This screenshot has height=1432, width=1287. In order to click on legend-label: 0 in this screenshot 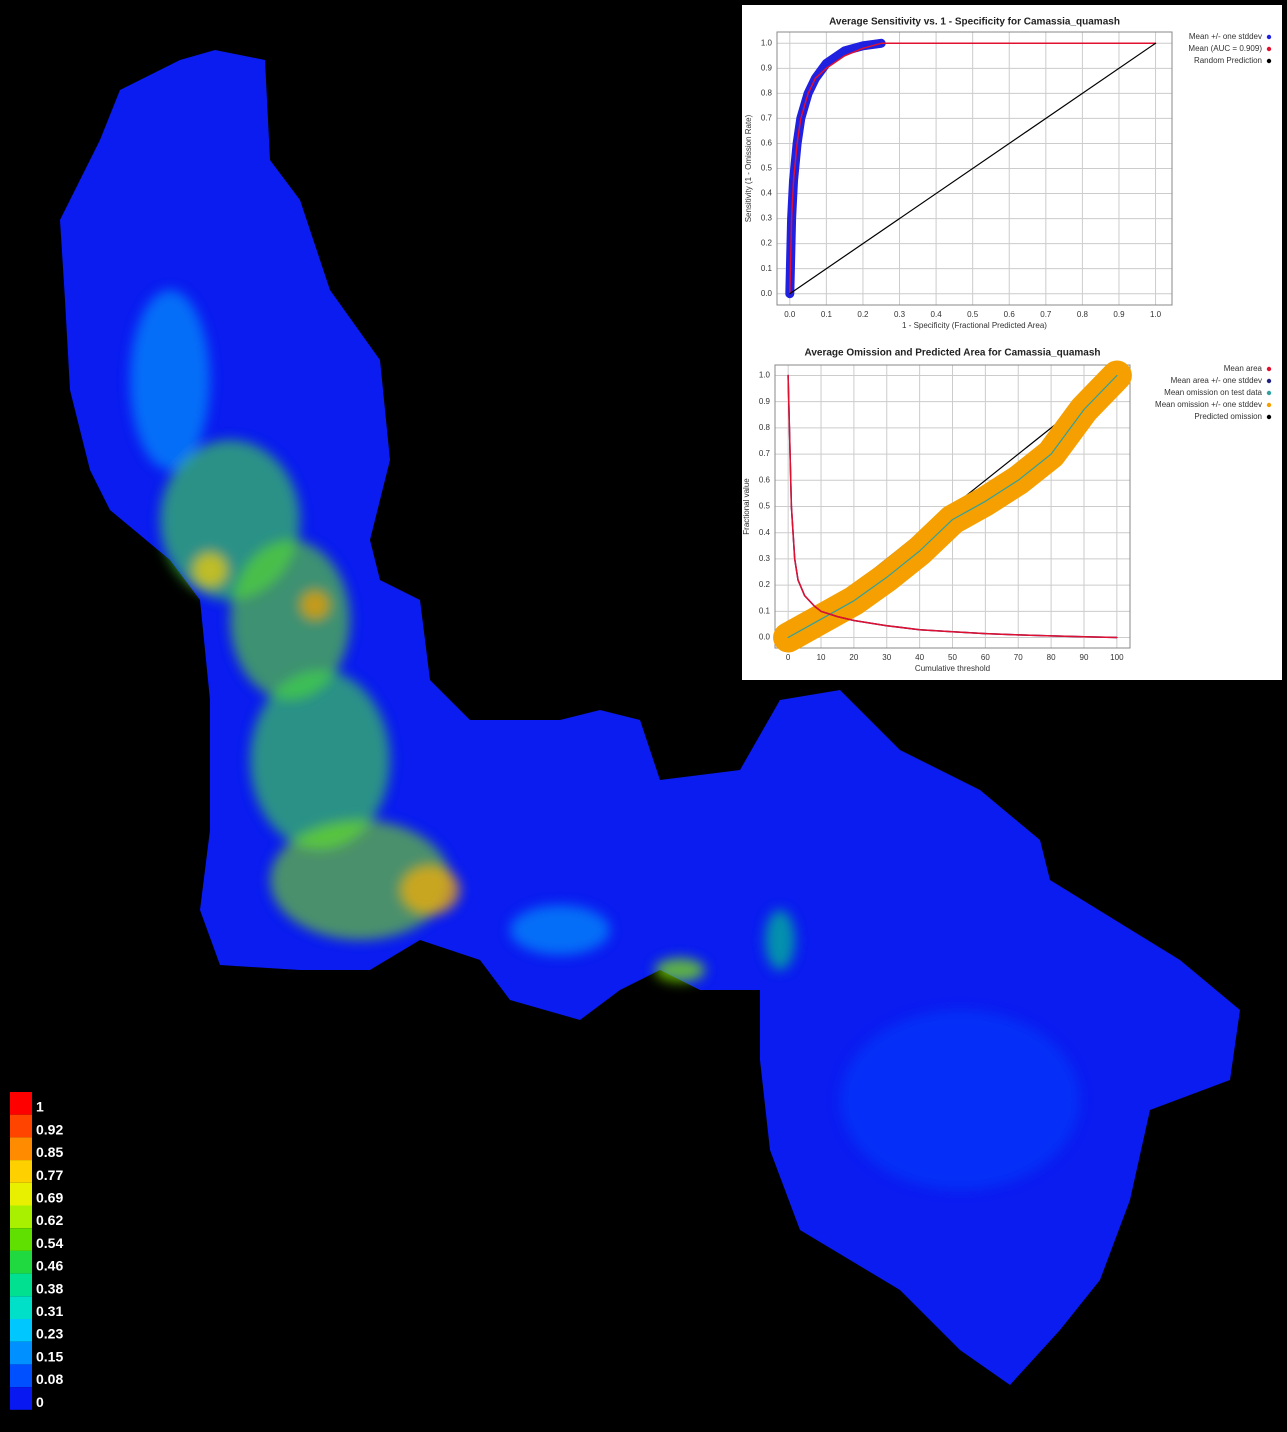, I will do `click(40, 1402)`.